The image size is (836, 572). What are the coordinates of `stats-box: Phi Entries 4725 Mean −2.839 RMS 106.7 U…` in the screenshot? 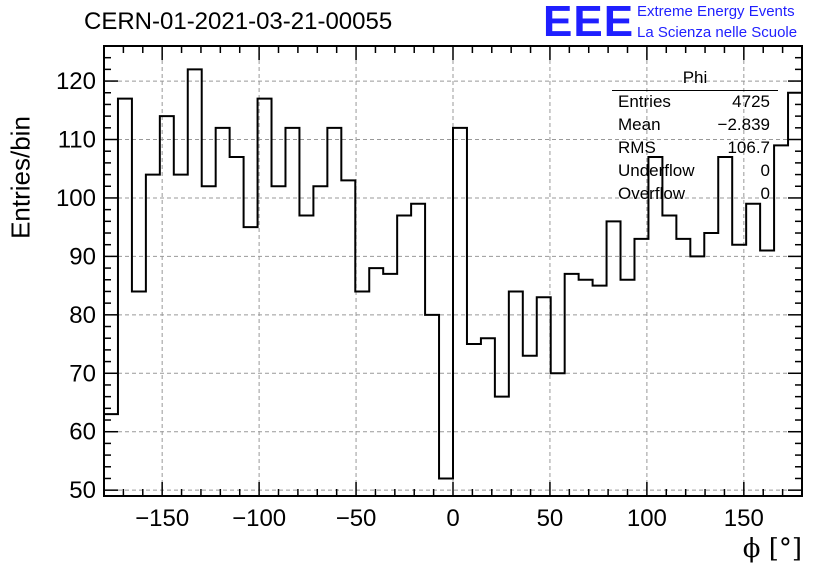 It's located at (695, 138).